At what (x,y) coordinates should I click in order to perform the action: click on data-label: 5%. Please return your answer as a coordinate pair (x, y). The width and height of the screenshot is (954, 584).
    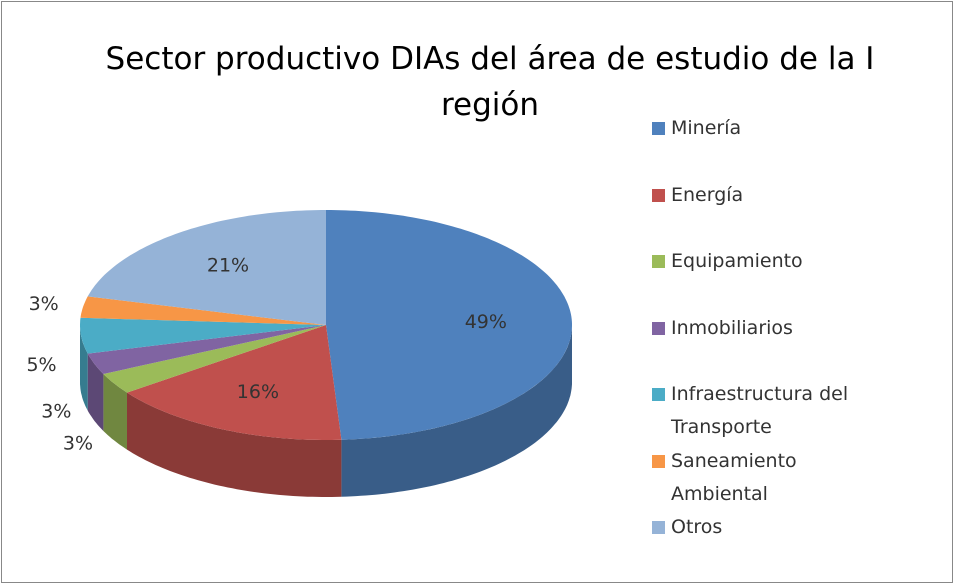
    Looking at the image, I should click on (41, 365).